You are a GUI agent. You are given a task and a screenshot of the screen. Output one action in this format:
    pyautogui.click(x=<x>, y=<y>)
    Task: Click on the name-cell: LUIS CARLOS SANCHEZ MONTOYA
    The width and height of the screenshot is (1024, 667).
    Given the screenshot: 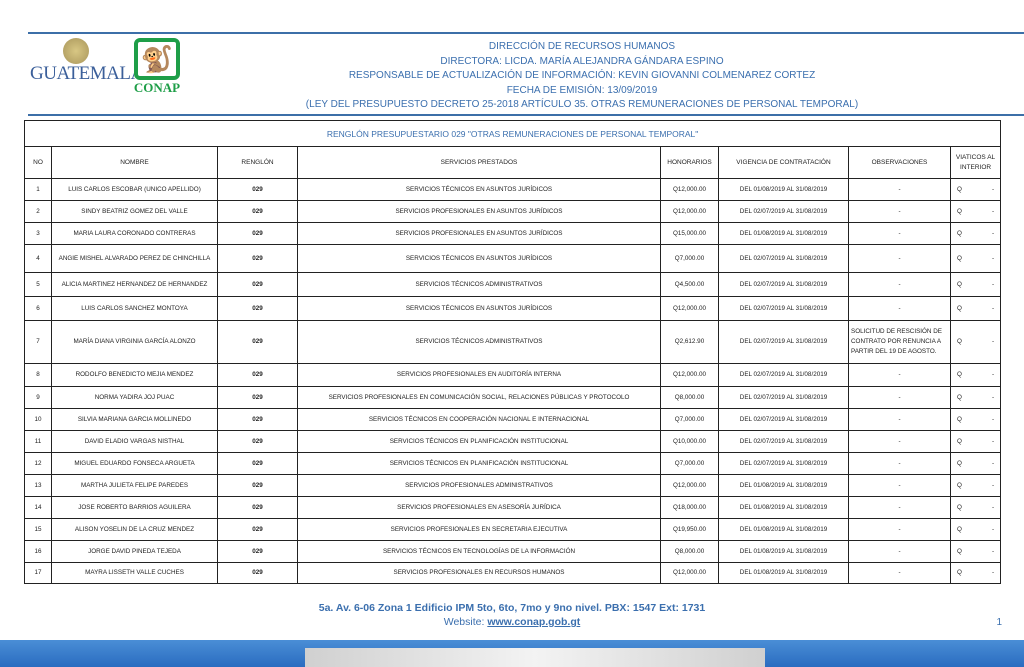 What is the action you would take?
    pyautogui.click(x=134, y=308)
    